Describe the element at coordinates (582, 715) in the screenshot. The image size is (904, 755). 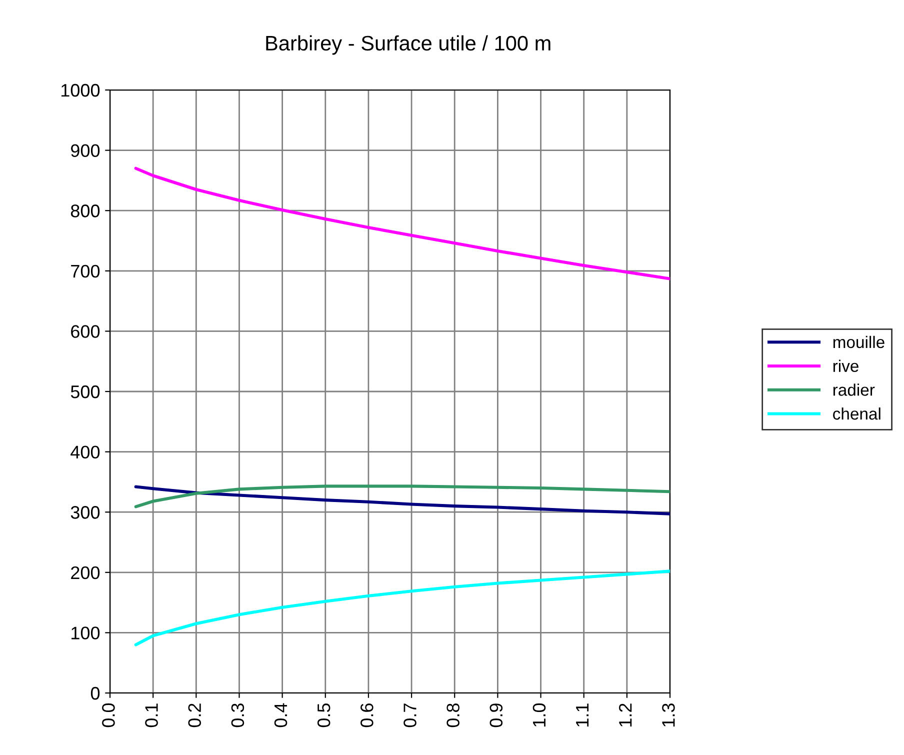
I see `x-tick-label: 1.1` at that location.